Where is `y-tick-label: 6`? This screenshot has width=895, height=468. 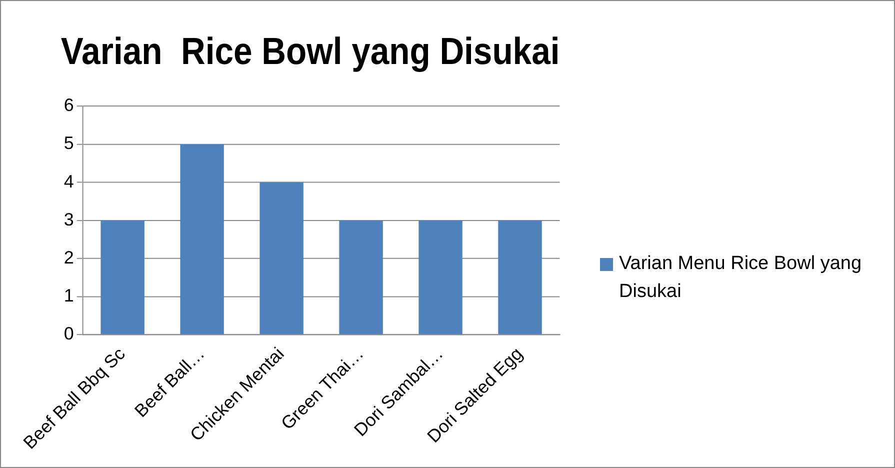
y-tick-label: 6 is located at coordinates (69, 105).